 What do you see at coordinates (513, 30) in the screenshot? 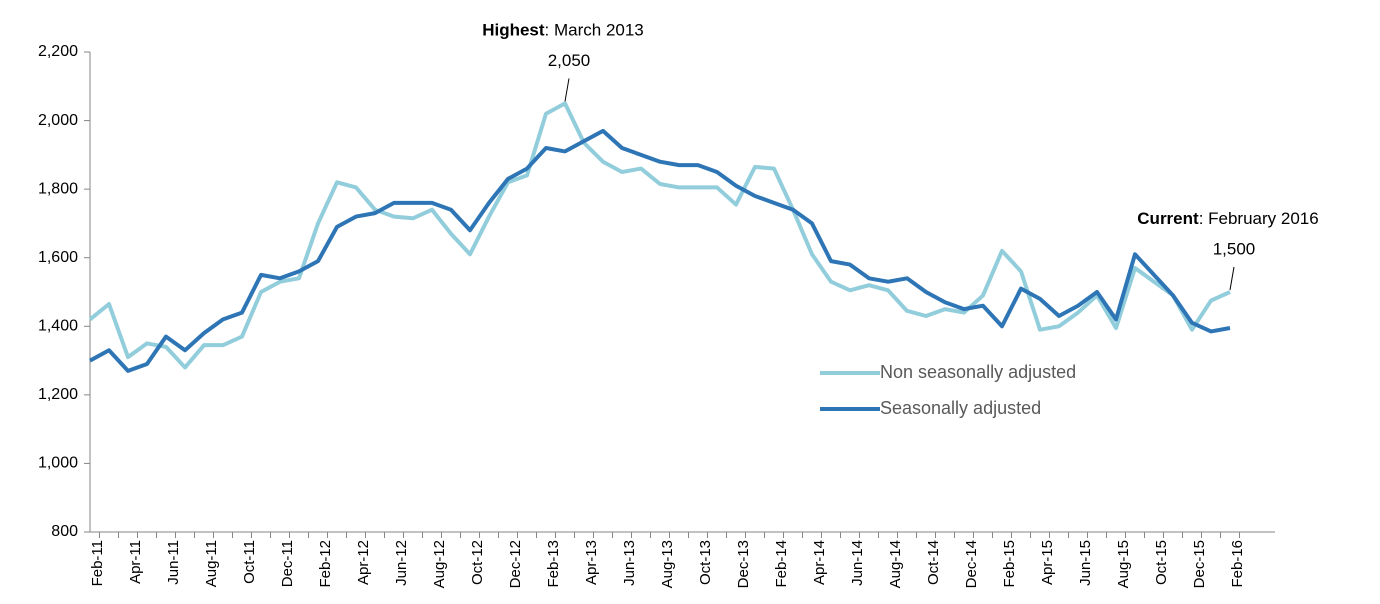
I see `annotation-bold: Highest` at bounding box center [513, 30].